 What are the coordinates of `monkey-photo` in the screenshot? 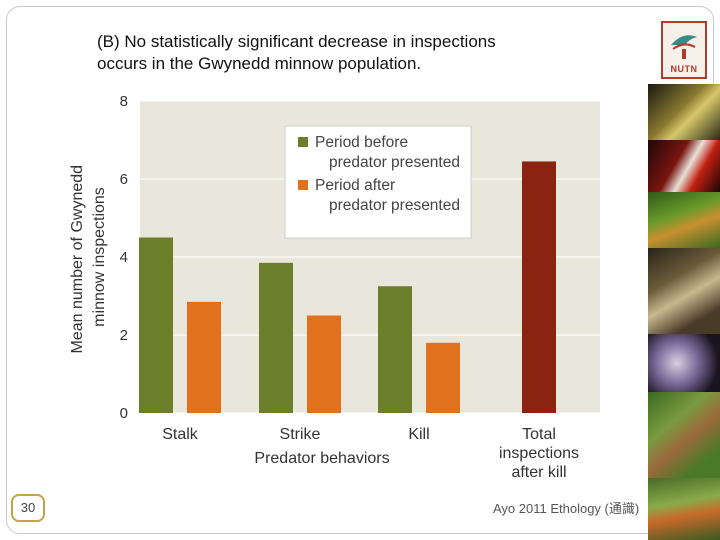 It's located at (684, 291).